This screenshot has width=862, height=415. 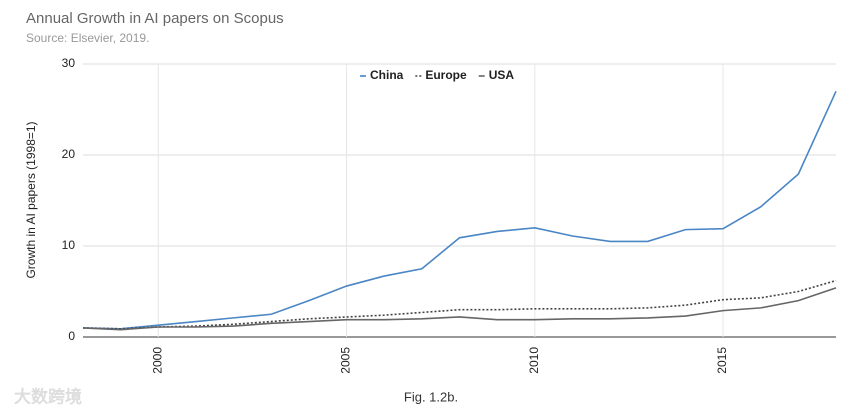 I want to click on y-tick-label: 10, so click(x=69, y=245).